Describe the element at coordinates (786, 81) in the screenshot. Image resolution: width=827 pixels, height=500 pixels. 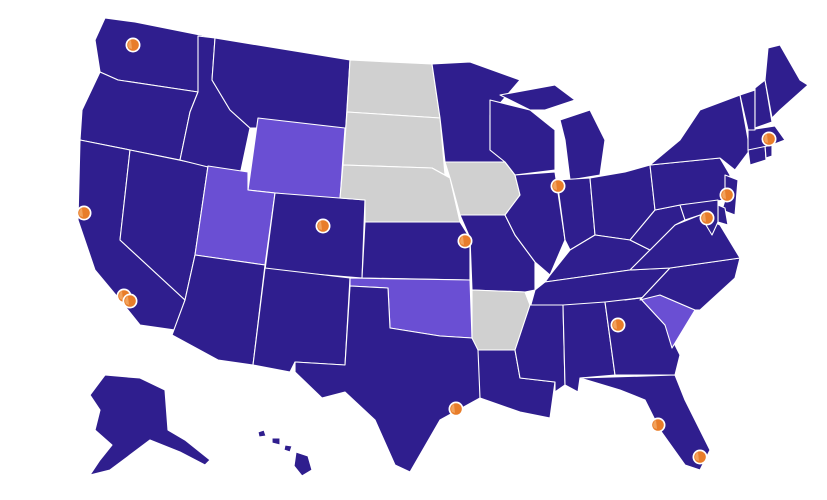
I see `state-me` at that location.